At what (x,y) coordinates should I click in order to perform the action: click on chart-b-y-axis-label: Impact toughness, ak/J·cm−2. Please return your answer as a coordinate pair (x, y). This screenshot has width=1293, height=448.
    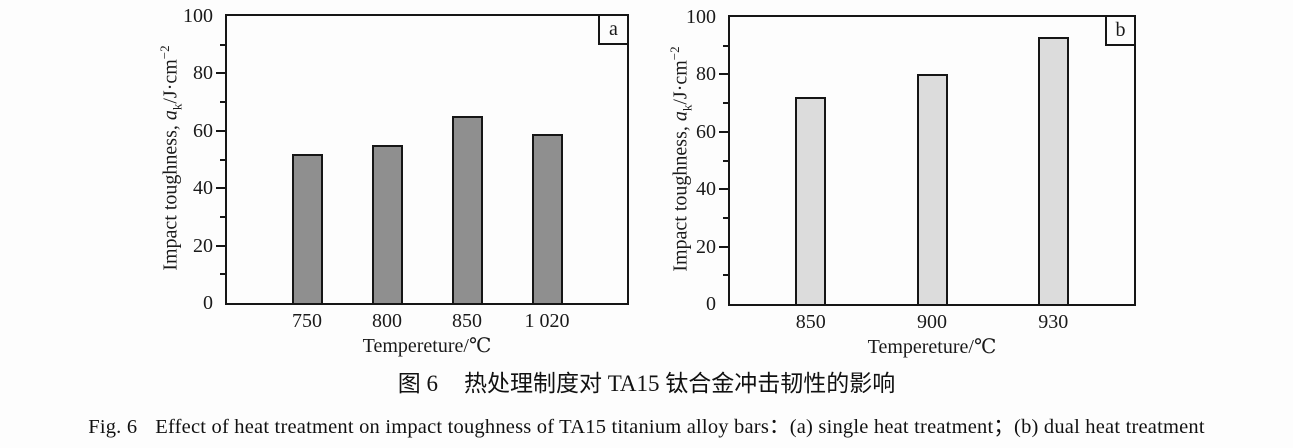
    Looking at the image, I should click on (679, 159).